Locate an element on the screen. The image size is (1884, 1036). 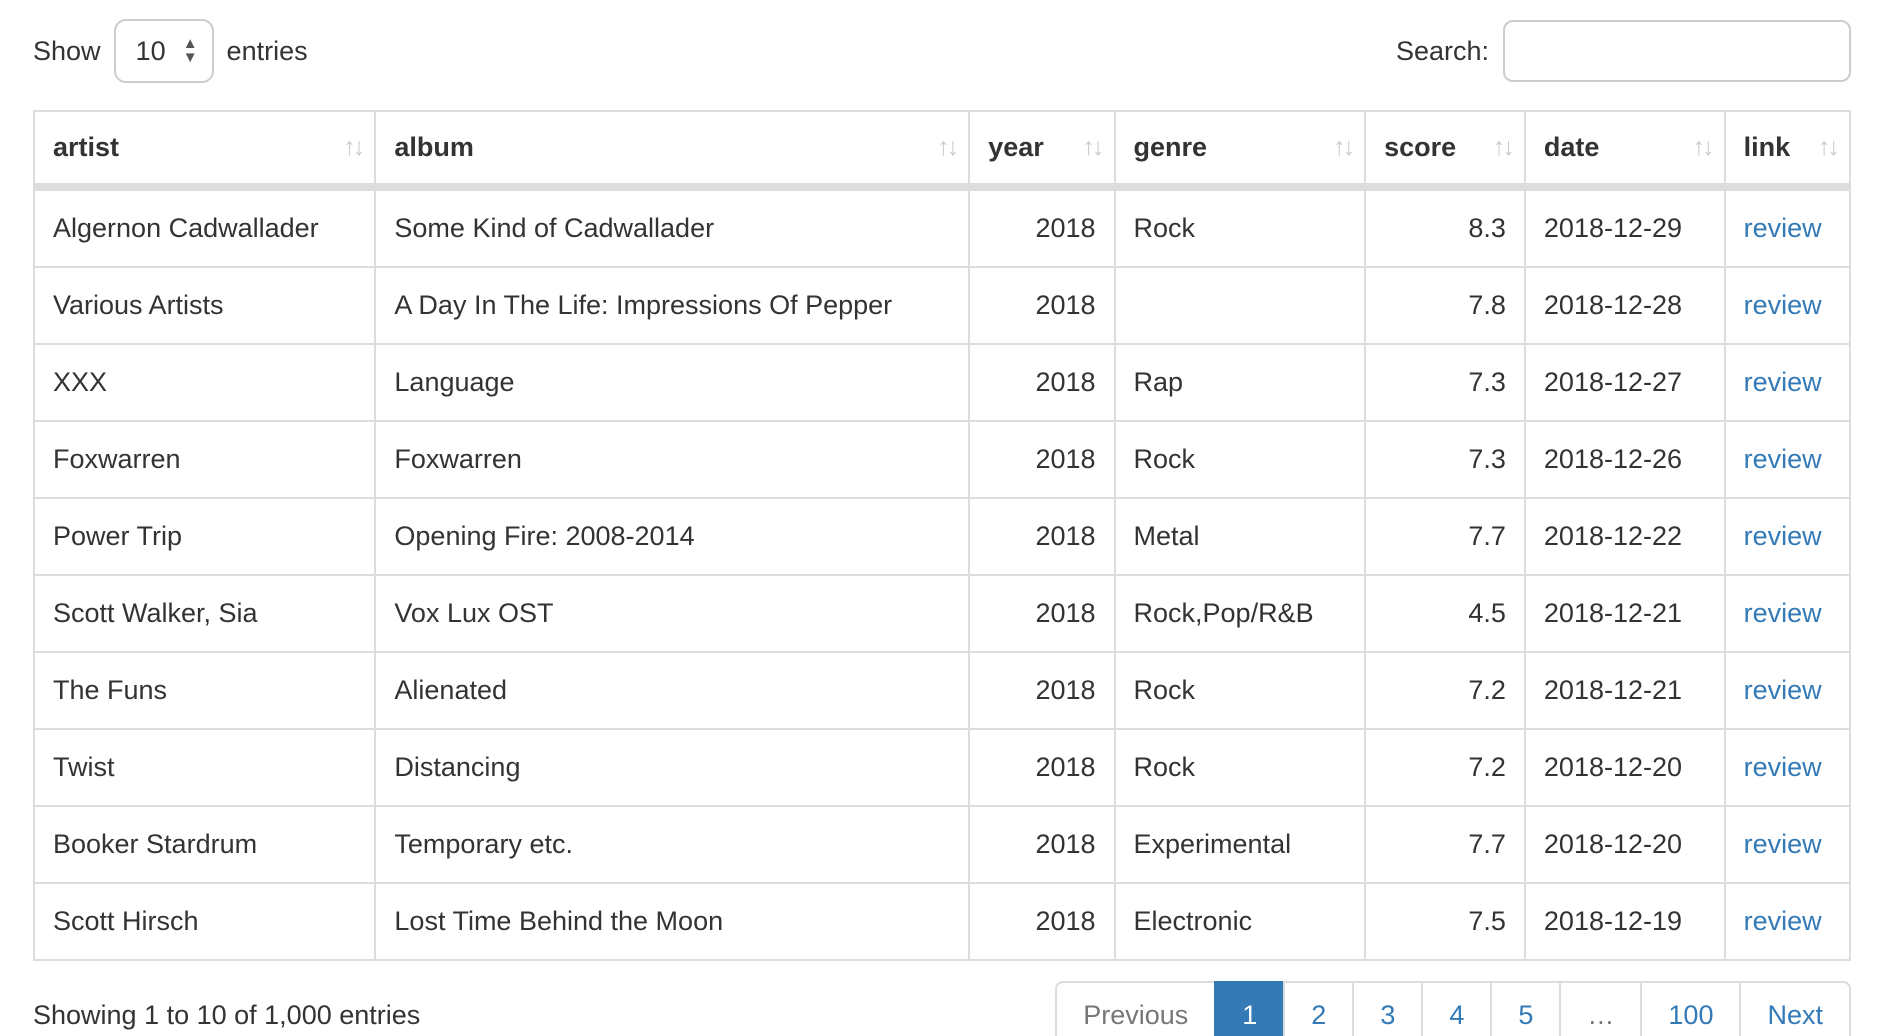
pagination-page-4: 4 is located at coordinates (1457, 1008).